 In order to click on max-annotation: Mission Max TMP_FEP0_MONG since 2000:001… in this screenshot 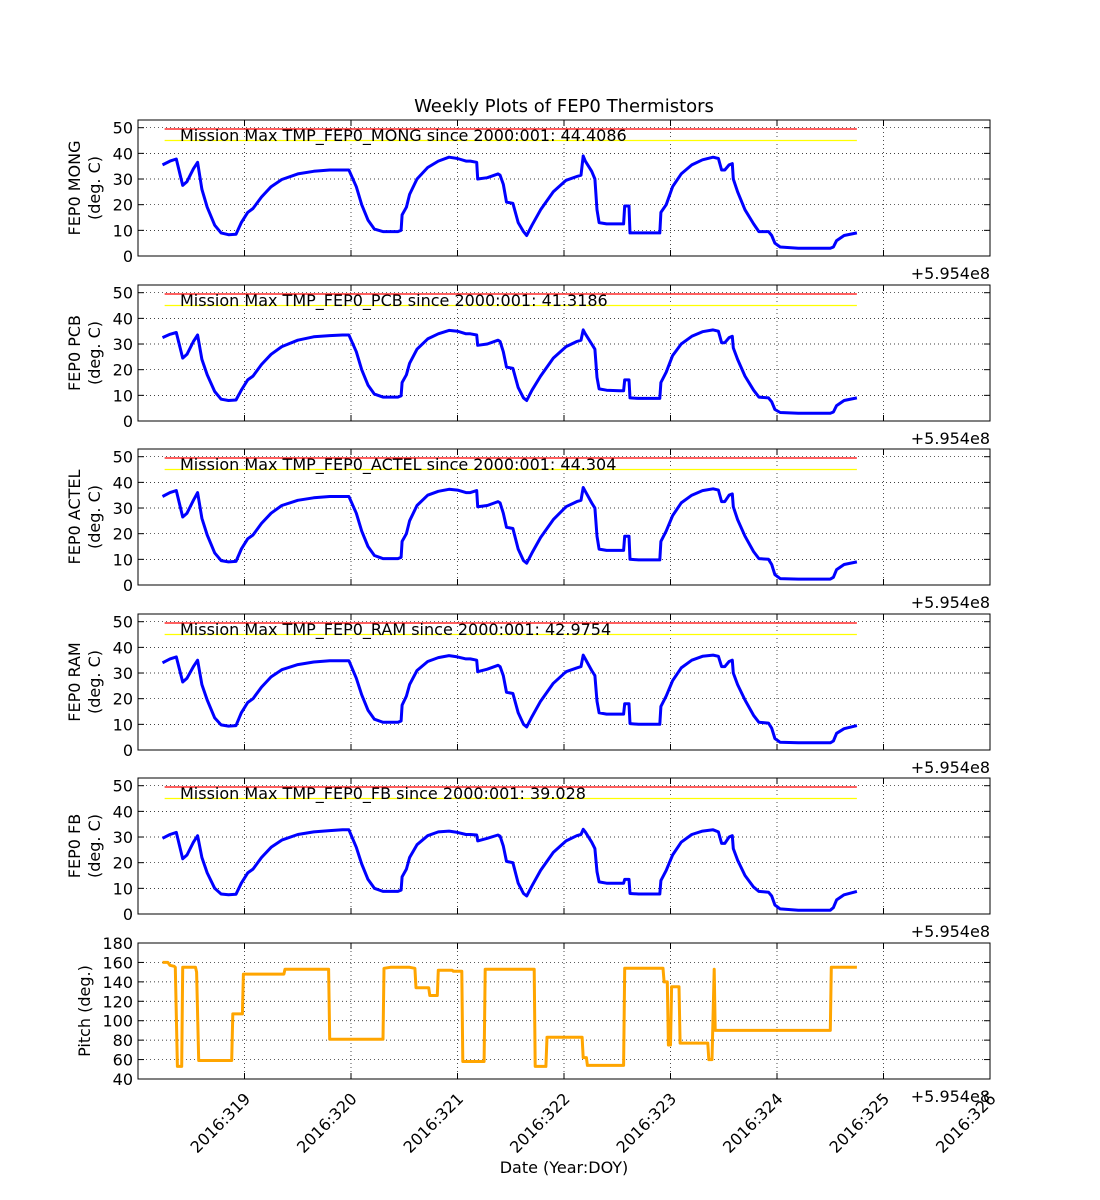, I will do `click(403, 136)`.